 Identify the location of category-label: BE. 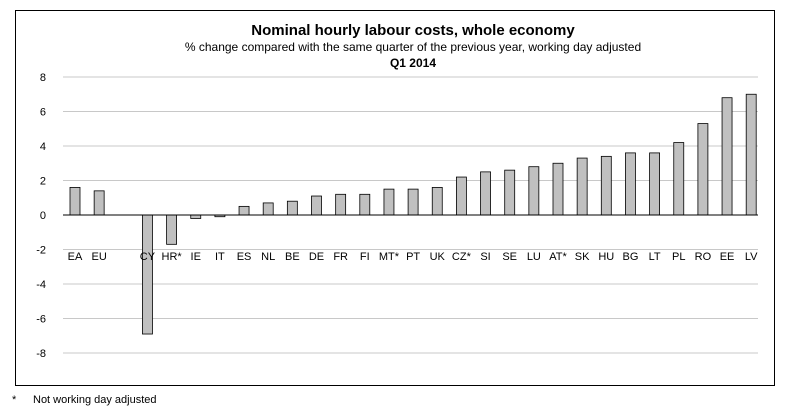
(292, 257).